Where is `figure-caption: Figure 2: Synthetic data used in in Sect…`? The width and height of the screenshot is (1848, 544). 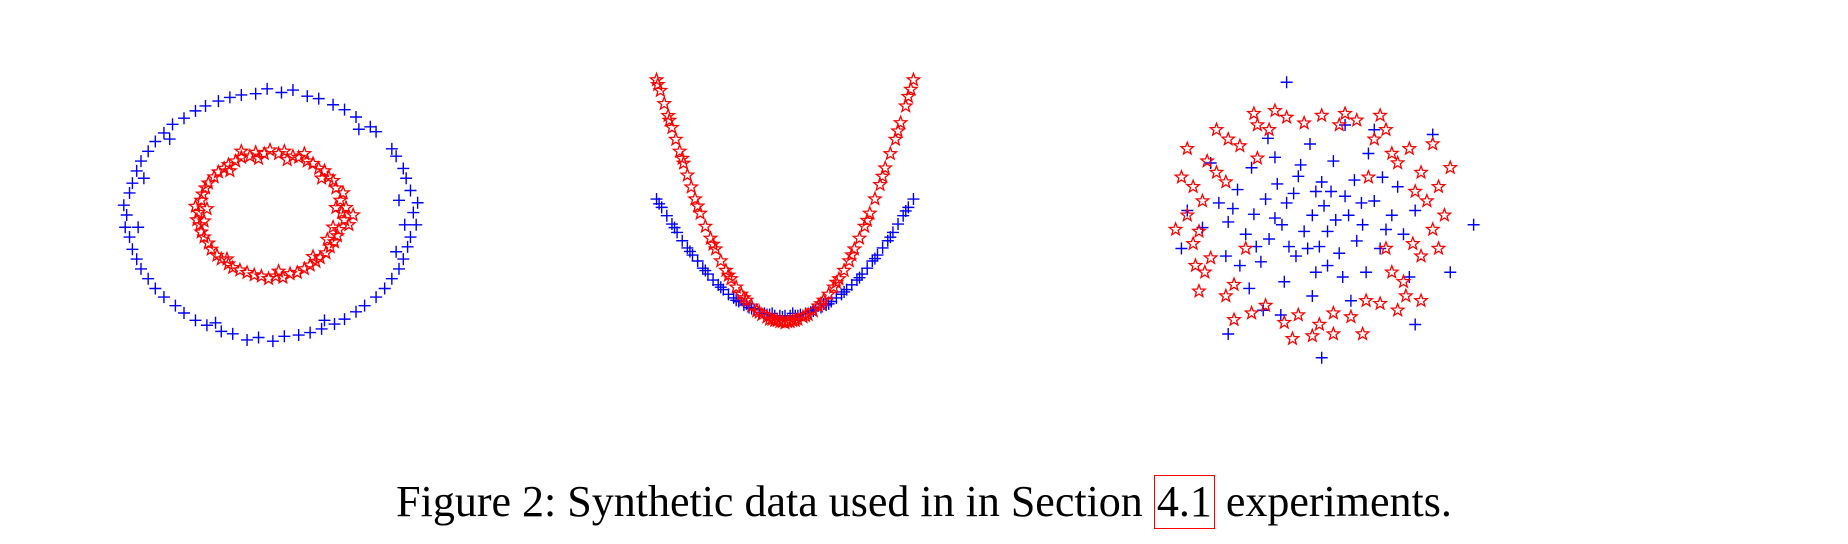 figure-caption: Figure 2: Synthetic data used in in Sect… is located at coordinates (924, 502).